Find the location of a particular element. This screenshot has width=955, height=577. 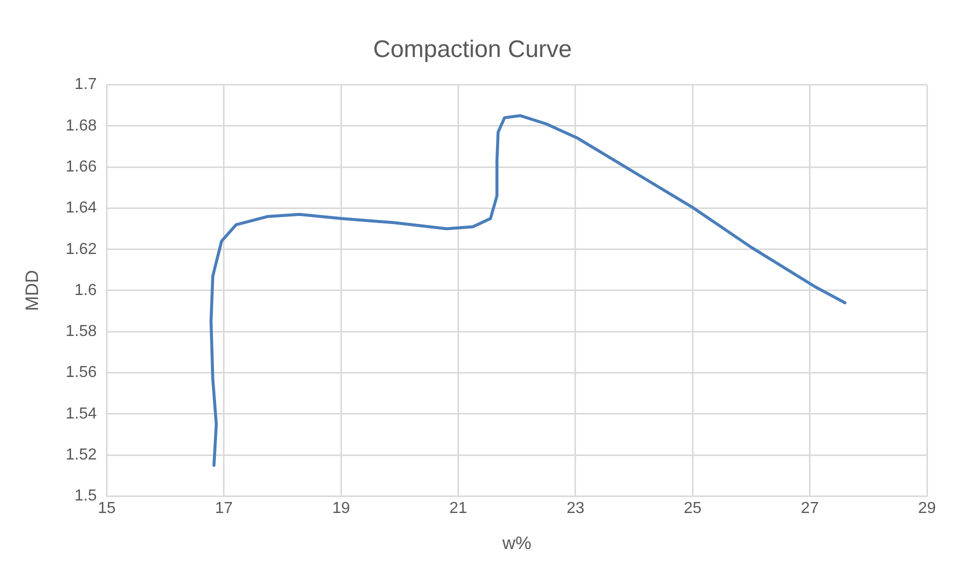

y-tick-label: 1.5 is located at coordinates (85, 496).